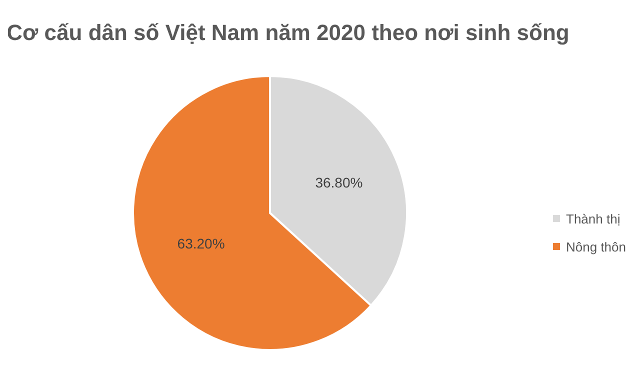 This screenshot has width=640, height=373. Describe the element at coordinates (201, 243) in the screenshot. I see `data-label: 63.20%` at that location.